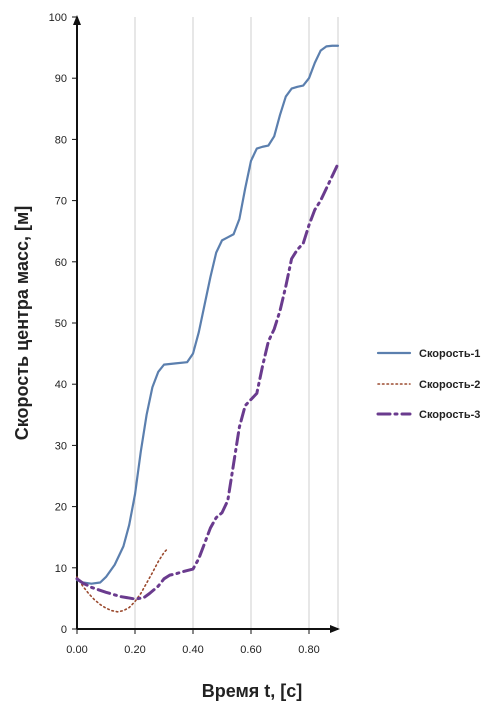 The height and width of the screenshot is (706, 494). I want to click on x-axis-arrow, so click(335, 629).